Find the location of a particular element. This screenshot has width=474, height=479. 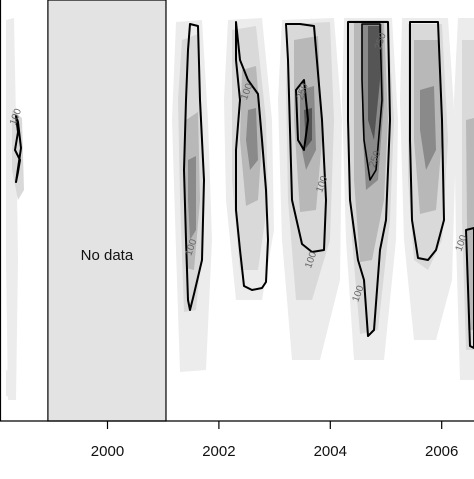

contour-label-7: 250 is located at coordinates (303, 92).